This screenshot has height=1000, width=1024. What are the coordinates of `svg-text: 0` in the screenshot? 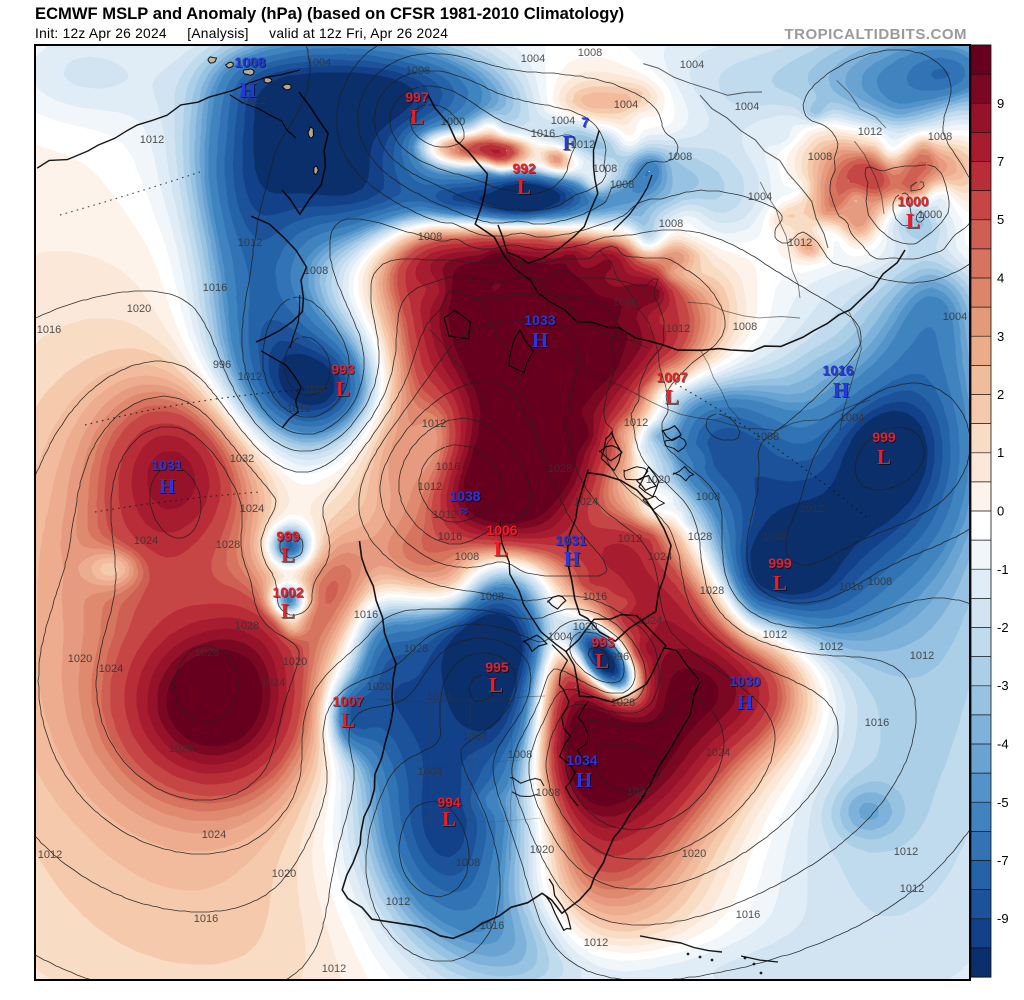 It's located at (1000, 511).